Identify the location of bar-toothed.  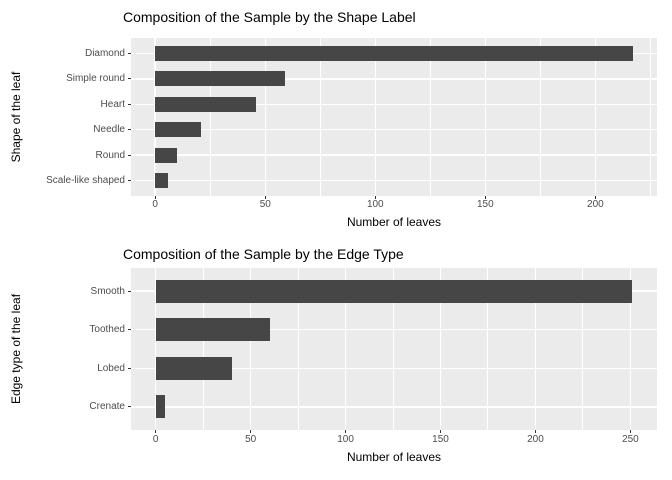
(212, 330).